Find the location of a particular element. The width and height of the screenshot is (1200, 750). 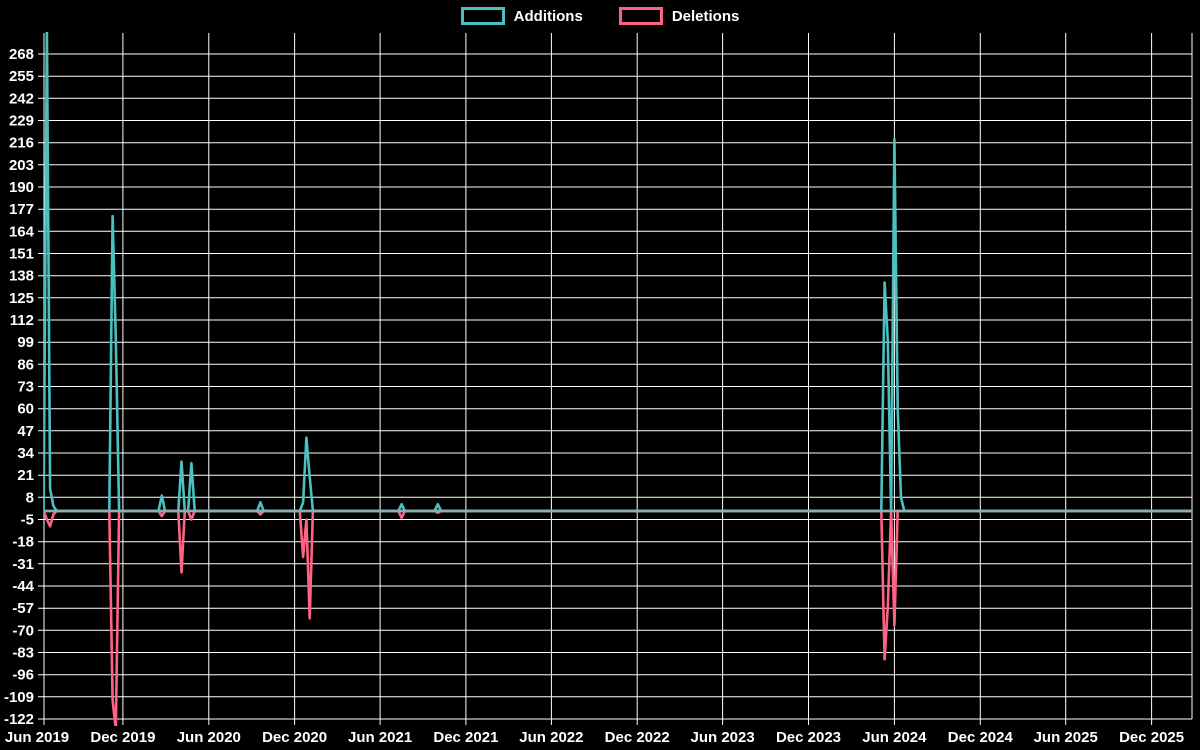

x-tick-label: Jun 2020 is located at coordinates (209, 737).